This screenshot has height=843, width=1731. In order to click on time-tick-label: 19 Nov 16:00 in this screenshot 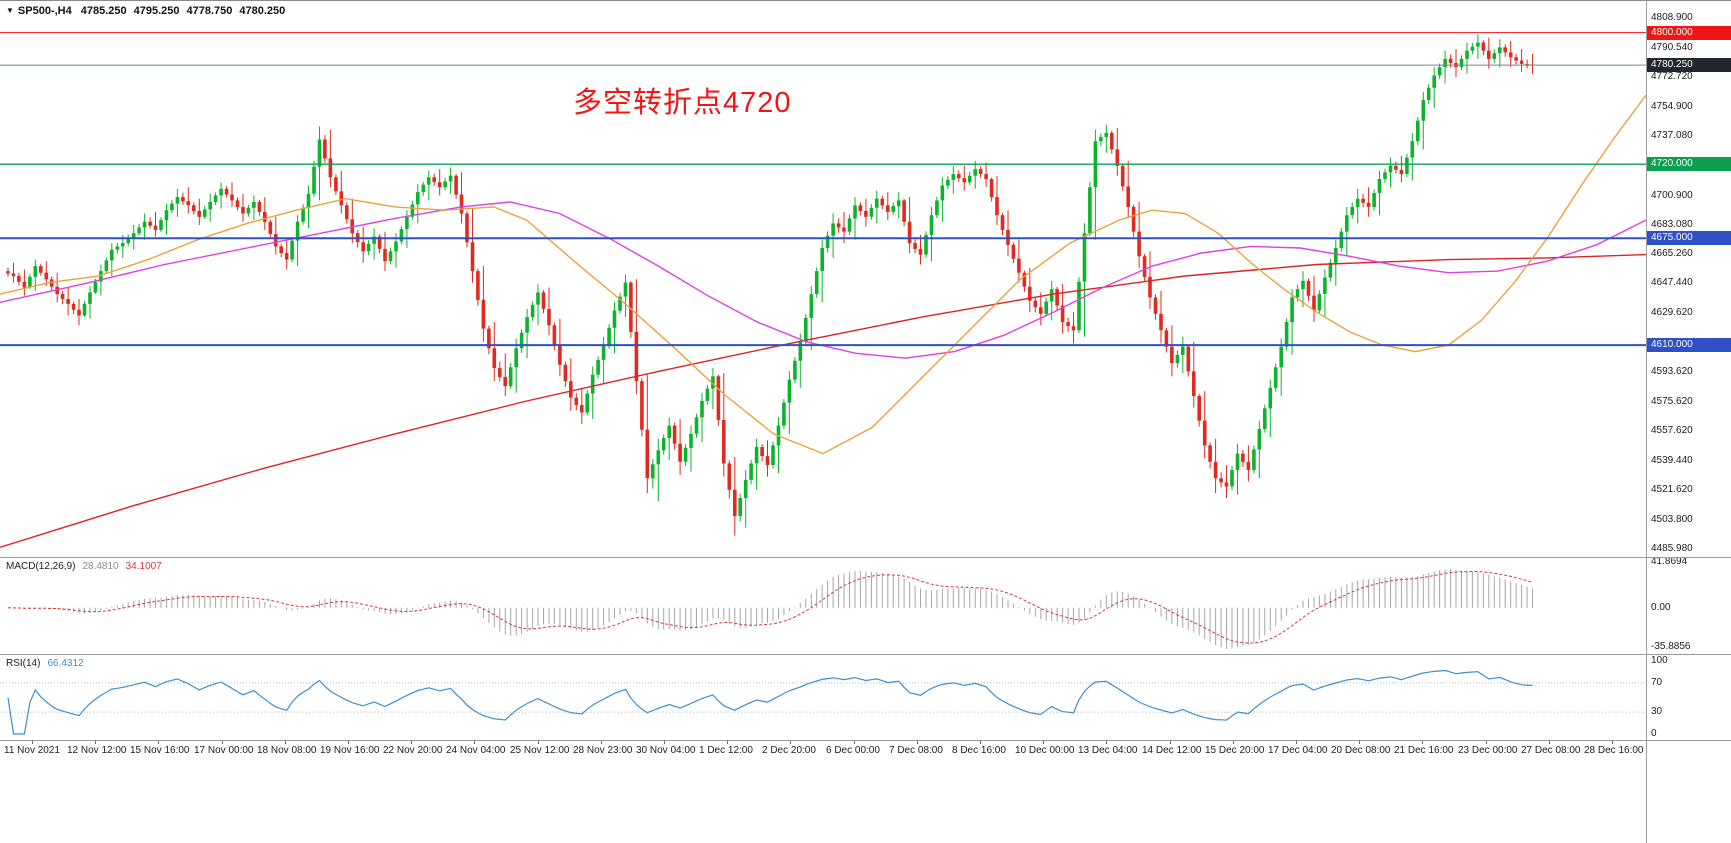, I will do `click(350, 750)`.